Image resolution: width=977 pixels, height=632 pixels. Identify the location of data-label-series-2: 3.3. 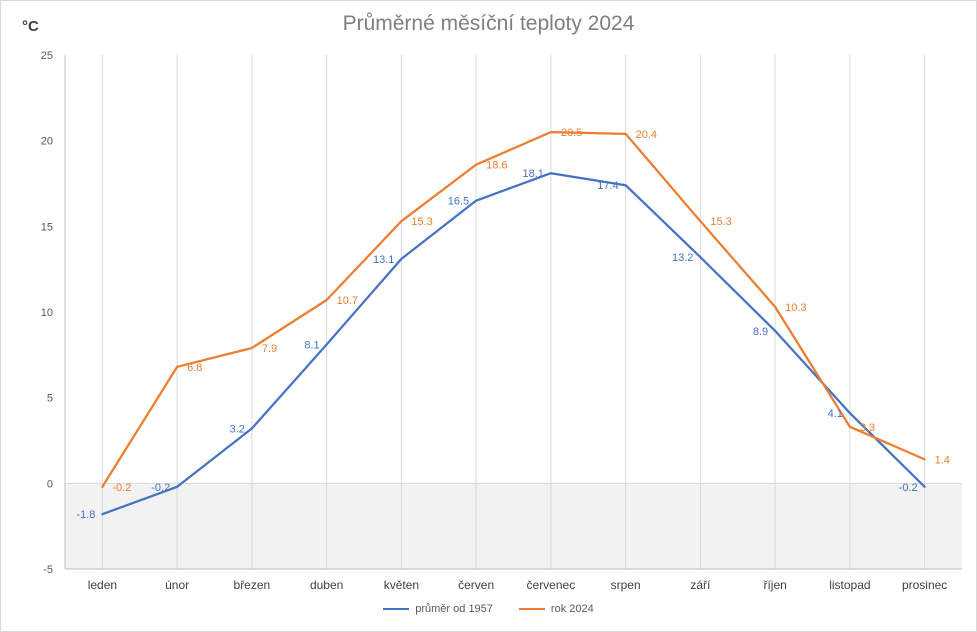
(867, 428).